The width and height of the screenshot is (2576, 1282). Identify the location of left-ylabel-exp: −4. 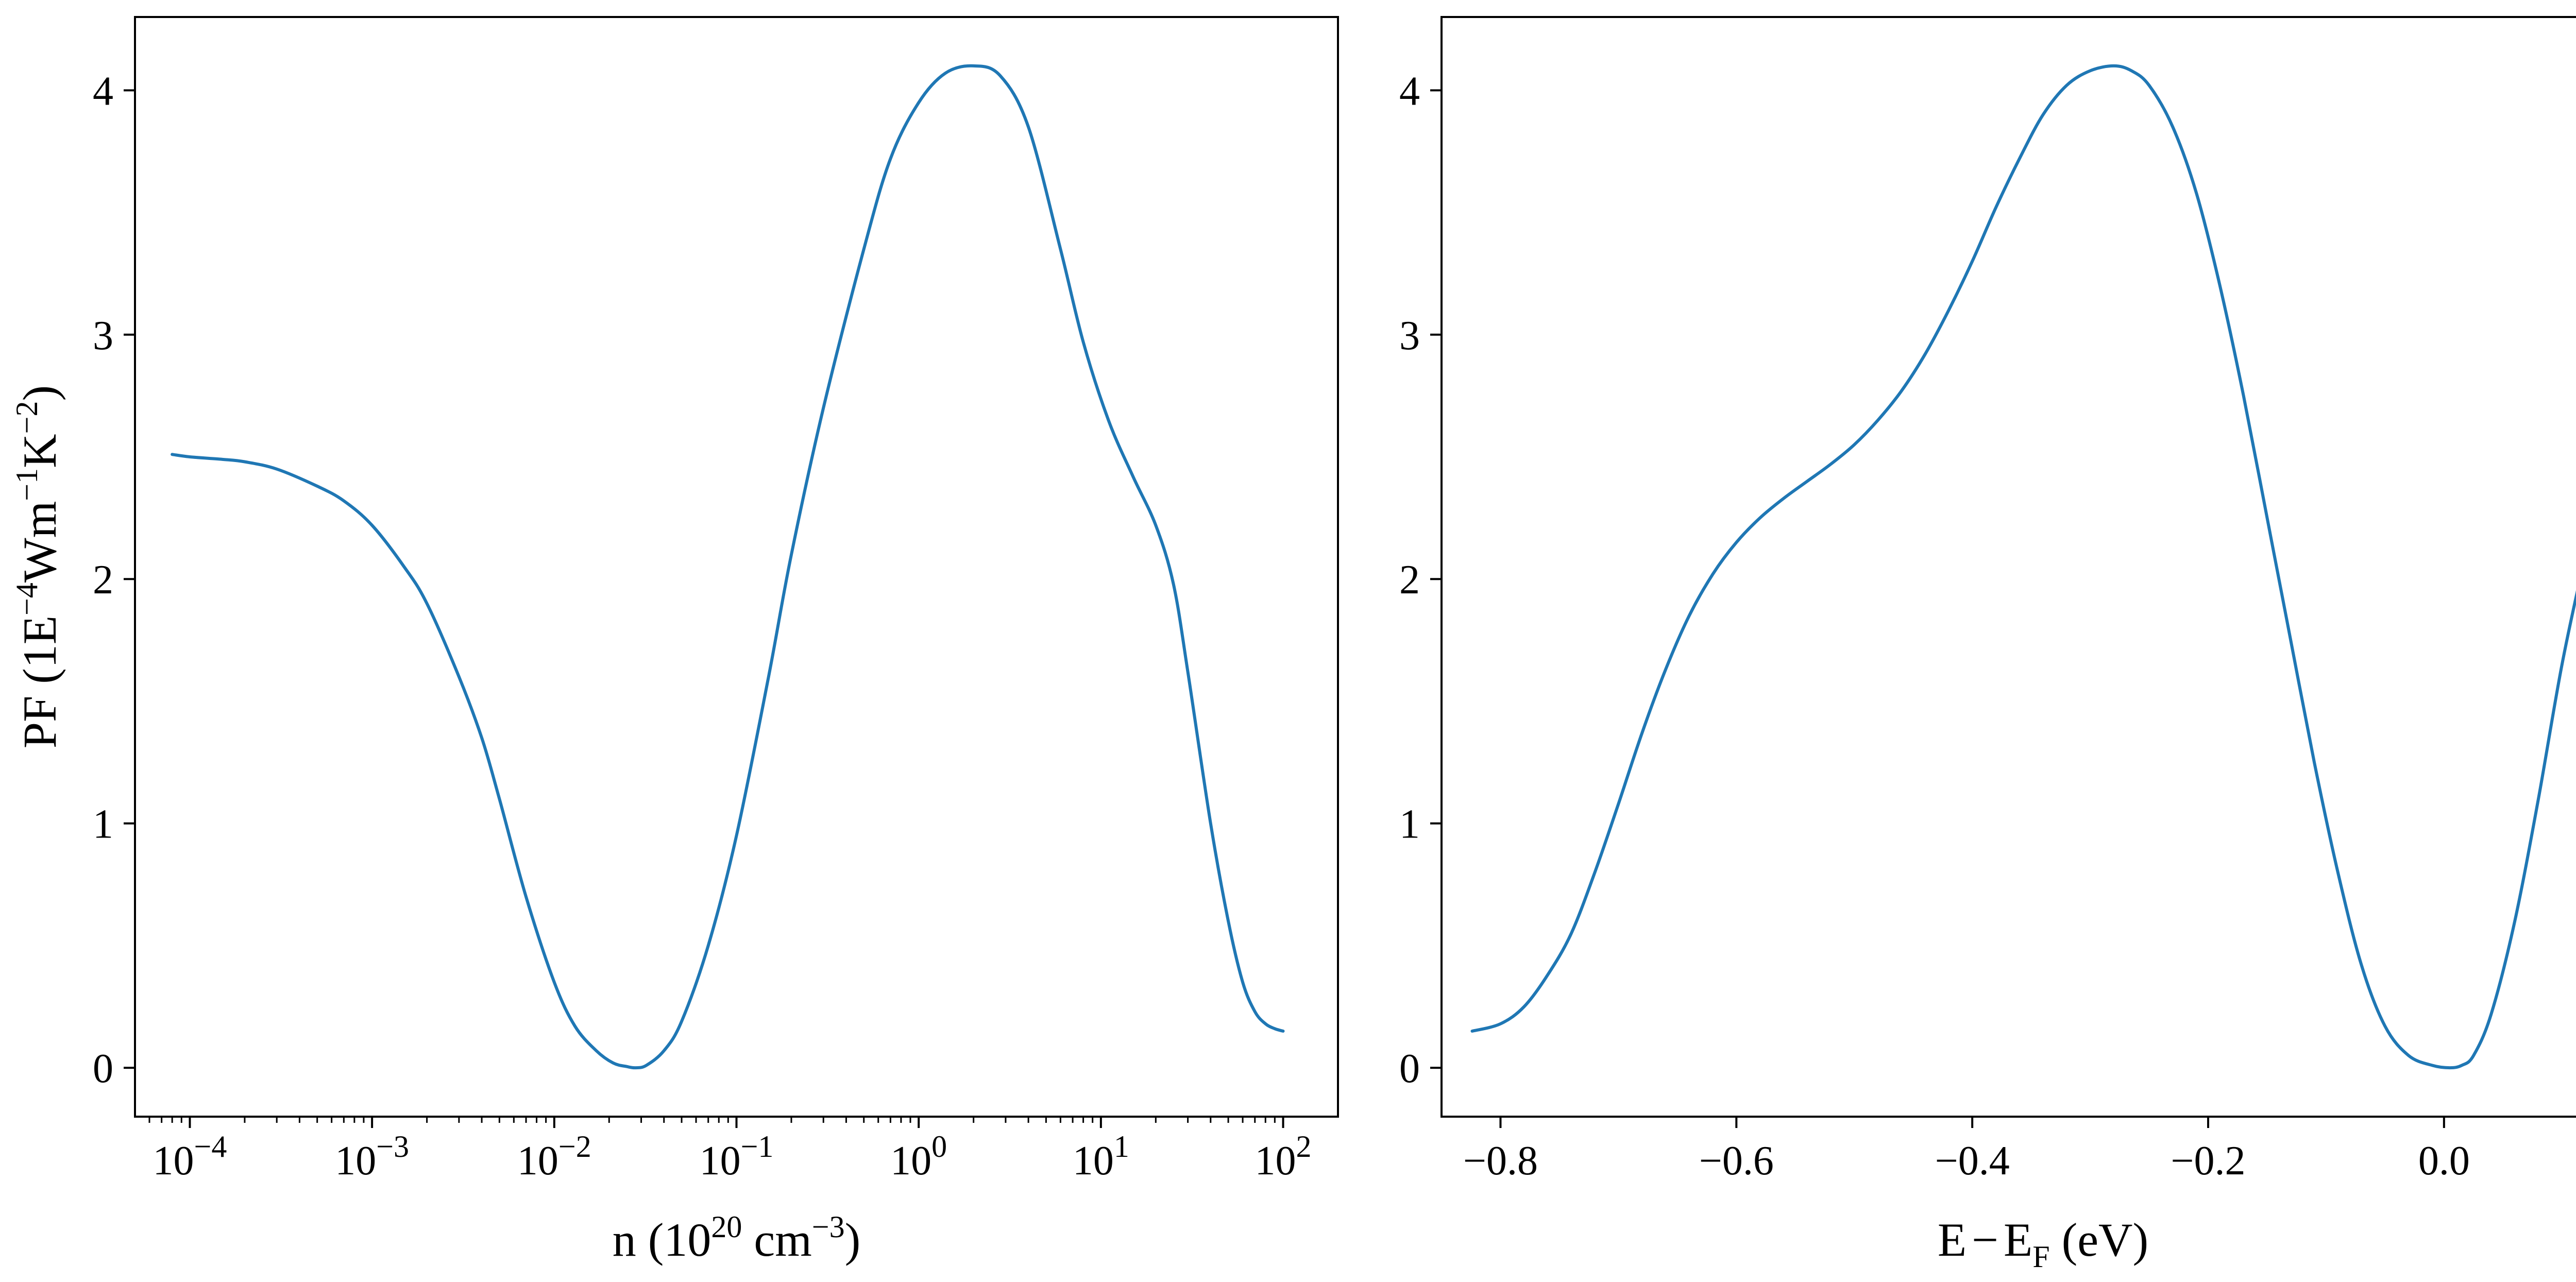
(27, 599).